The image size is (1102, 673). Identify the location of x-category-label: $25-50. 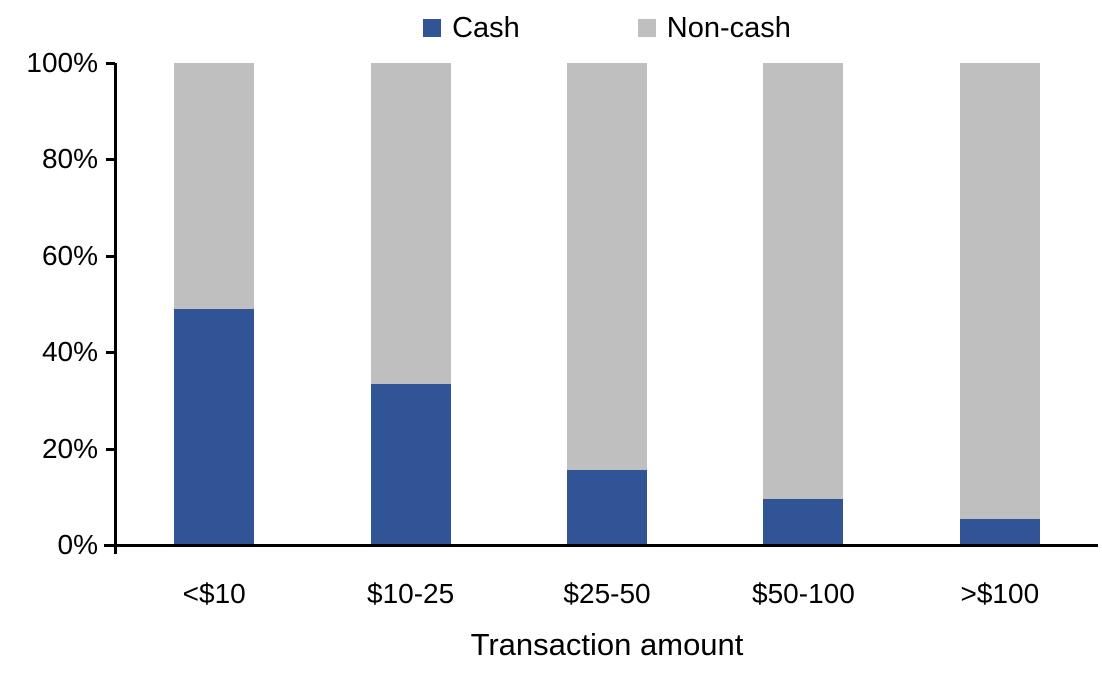
(607, 593).